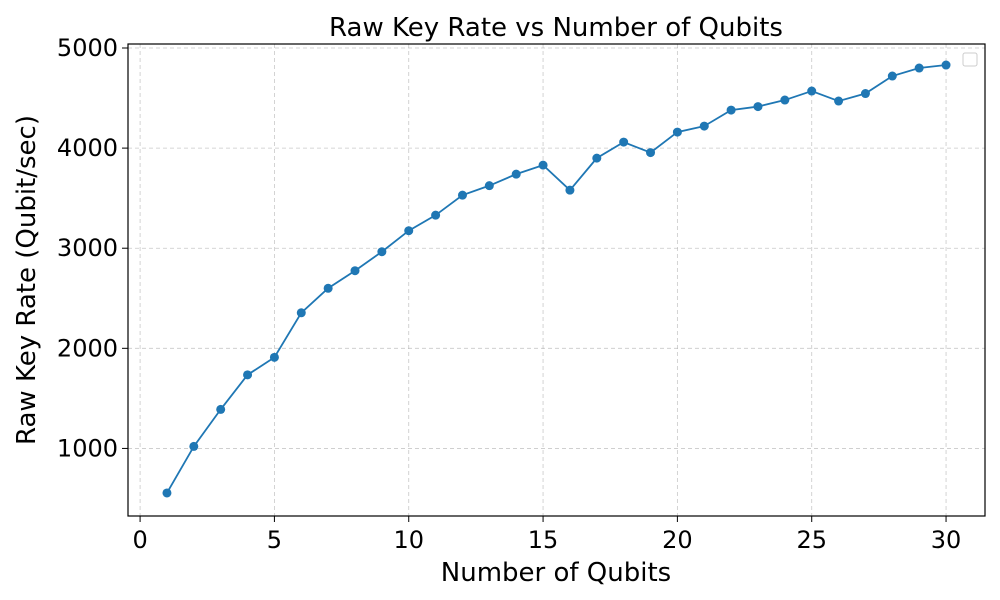  What do you see at coordinates (27, 280) in the screenshot?
I see `y-axis-label: Raw Key Rate (Qubit/sec)` at bounding box center [27, 280].